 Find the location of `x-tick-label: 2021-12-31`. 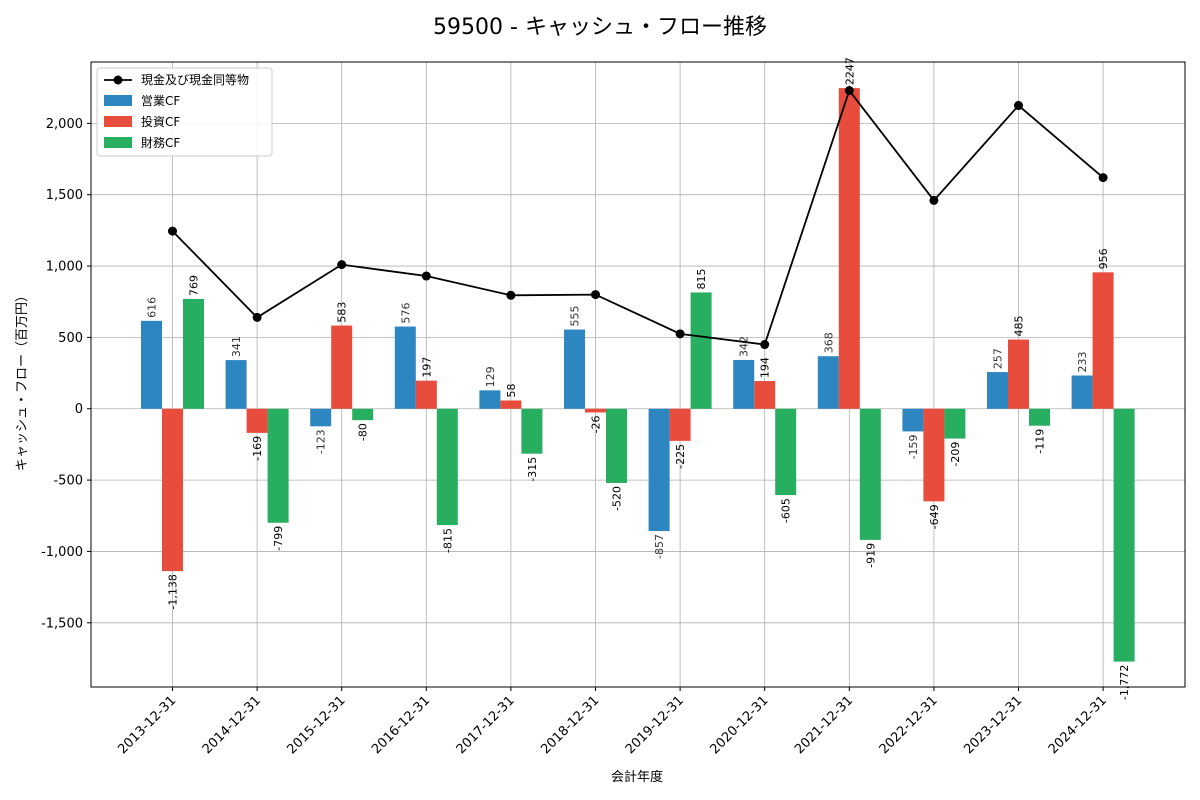

x-tick-label: 2021-12-31 is located at coordinates (824, 725).